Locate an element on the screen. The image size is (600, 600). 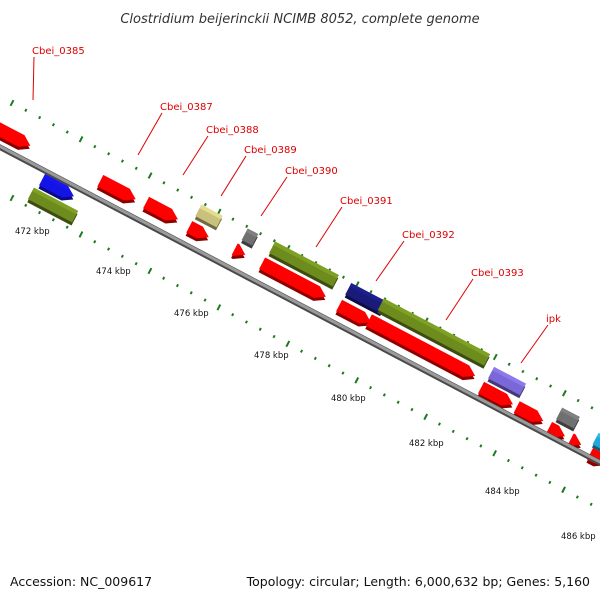
scale-label: 474 kbp is located at coordinates (113, 272).